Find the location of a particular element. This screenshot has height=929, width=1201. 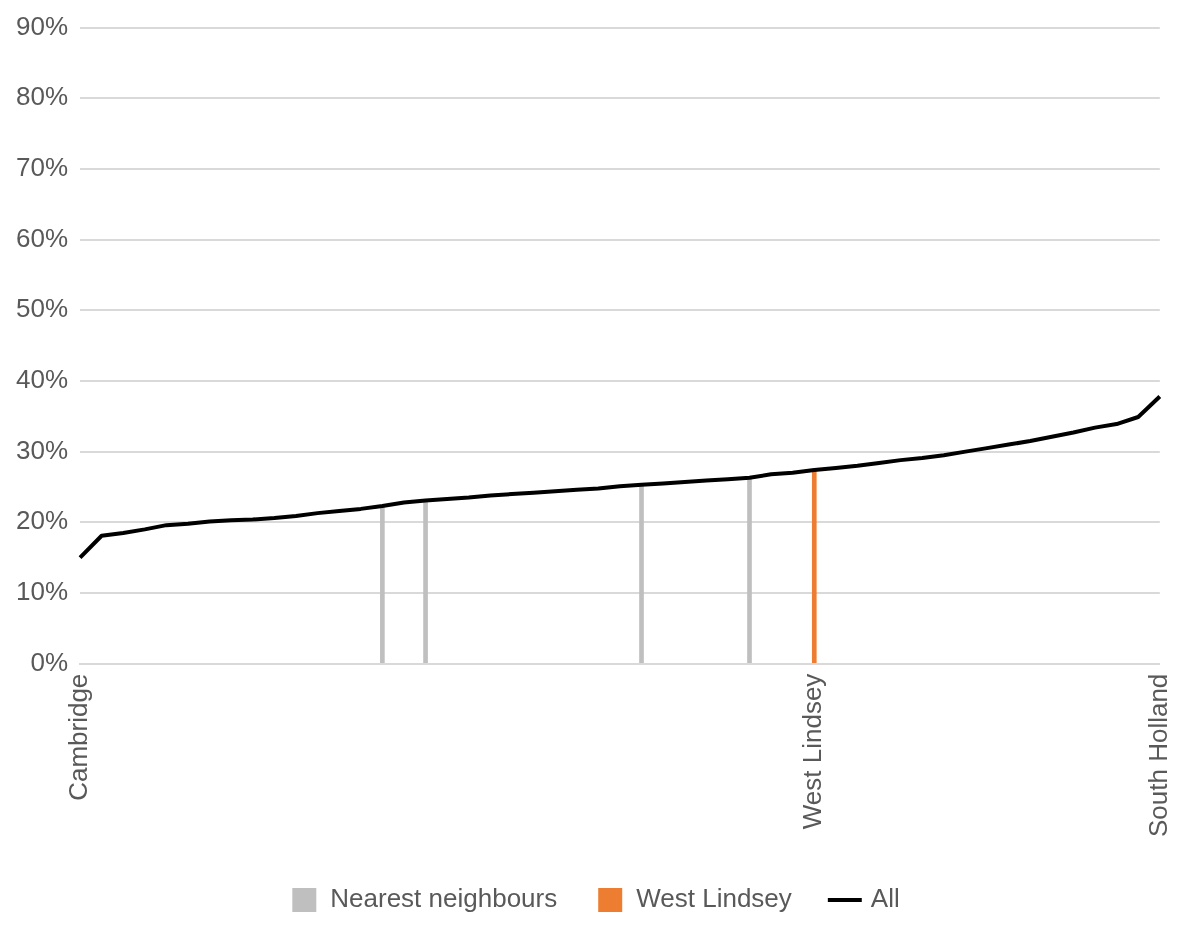

y-tick-label: 90% is located at coordinates (42, 25).